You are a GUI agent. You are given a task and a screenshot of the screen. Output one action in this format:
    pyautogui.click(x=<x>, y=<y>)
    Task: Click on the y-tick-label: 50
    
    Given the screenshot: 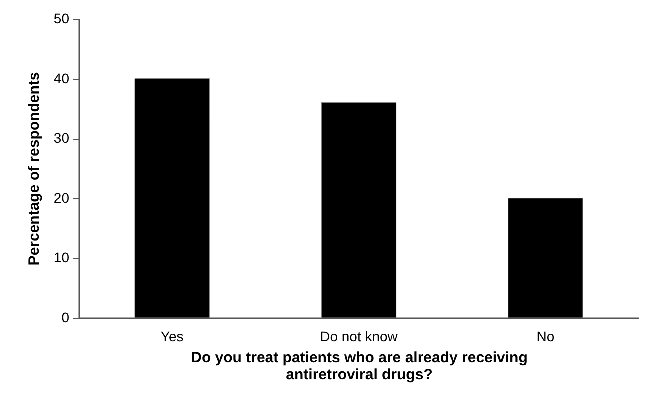 What is the action you would take?
    pyautogui.click(x=62, y=18)
    